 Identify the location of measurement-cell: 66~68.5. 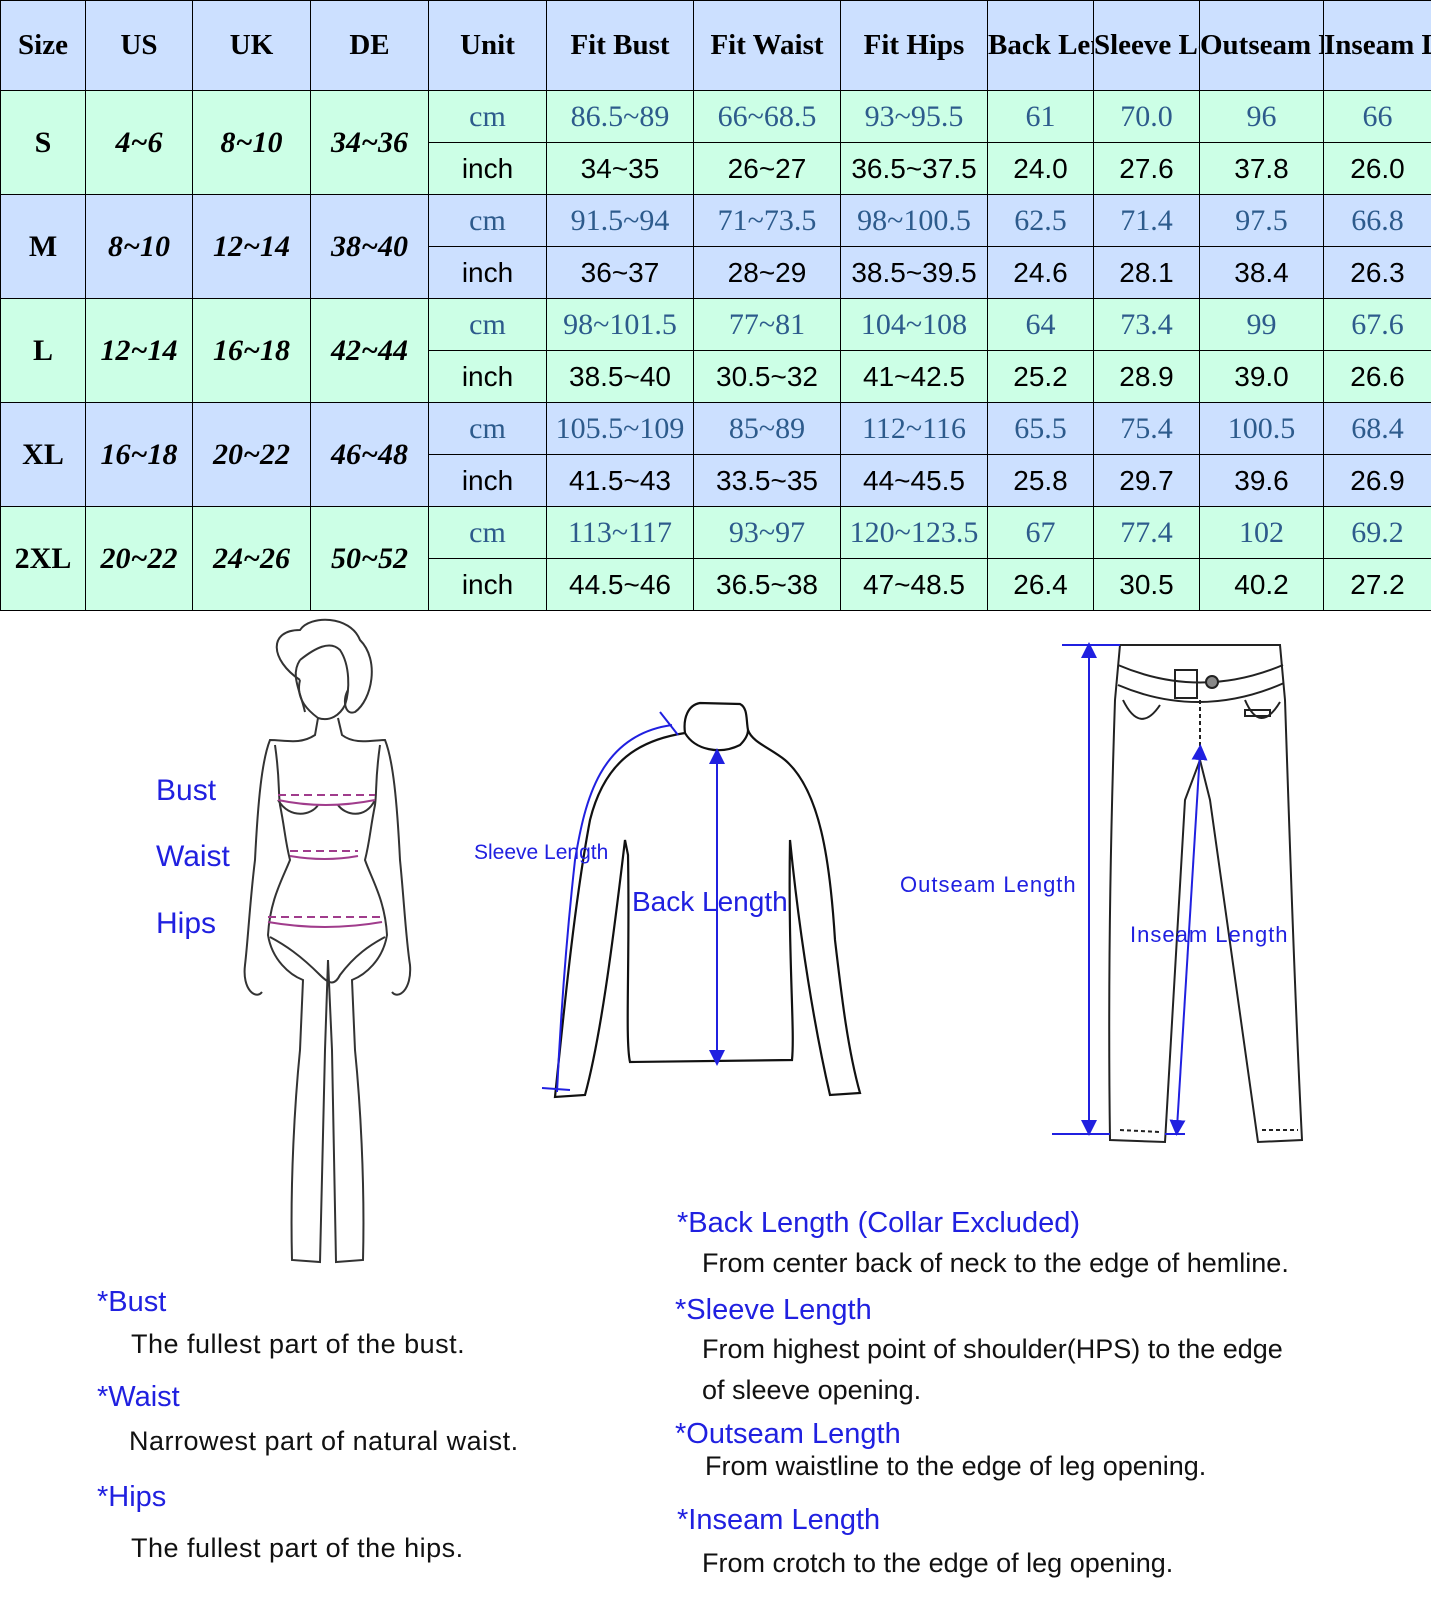
(767, 116).